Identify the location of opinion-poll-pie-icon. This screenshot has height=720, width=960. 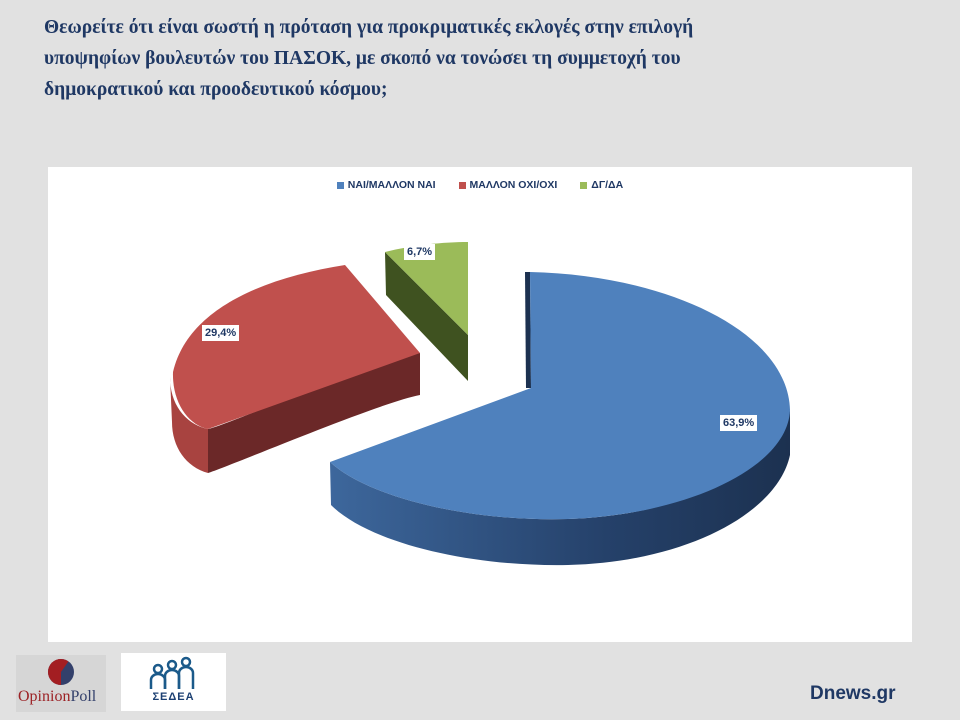
(61, 672).